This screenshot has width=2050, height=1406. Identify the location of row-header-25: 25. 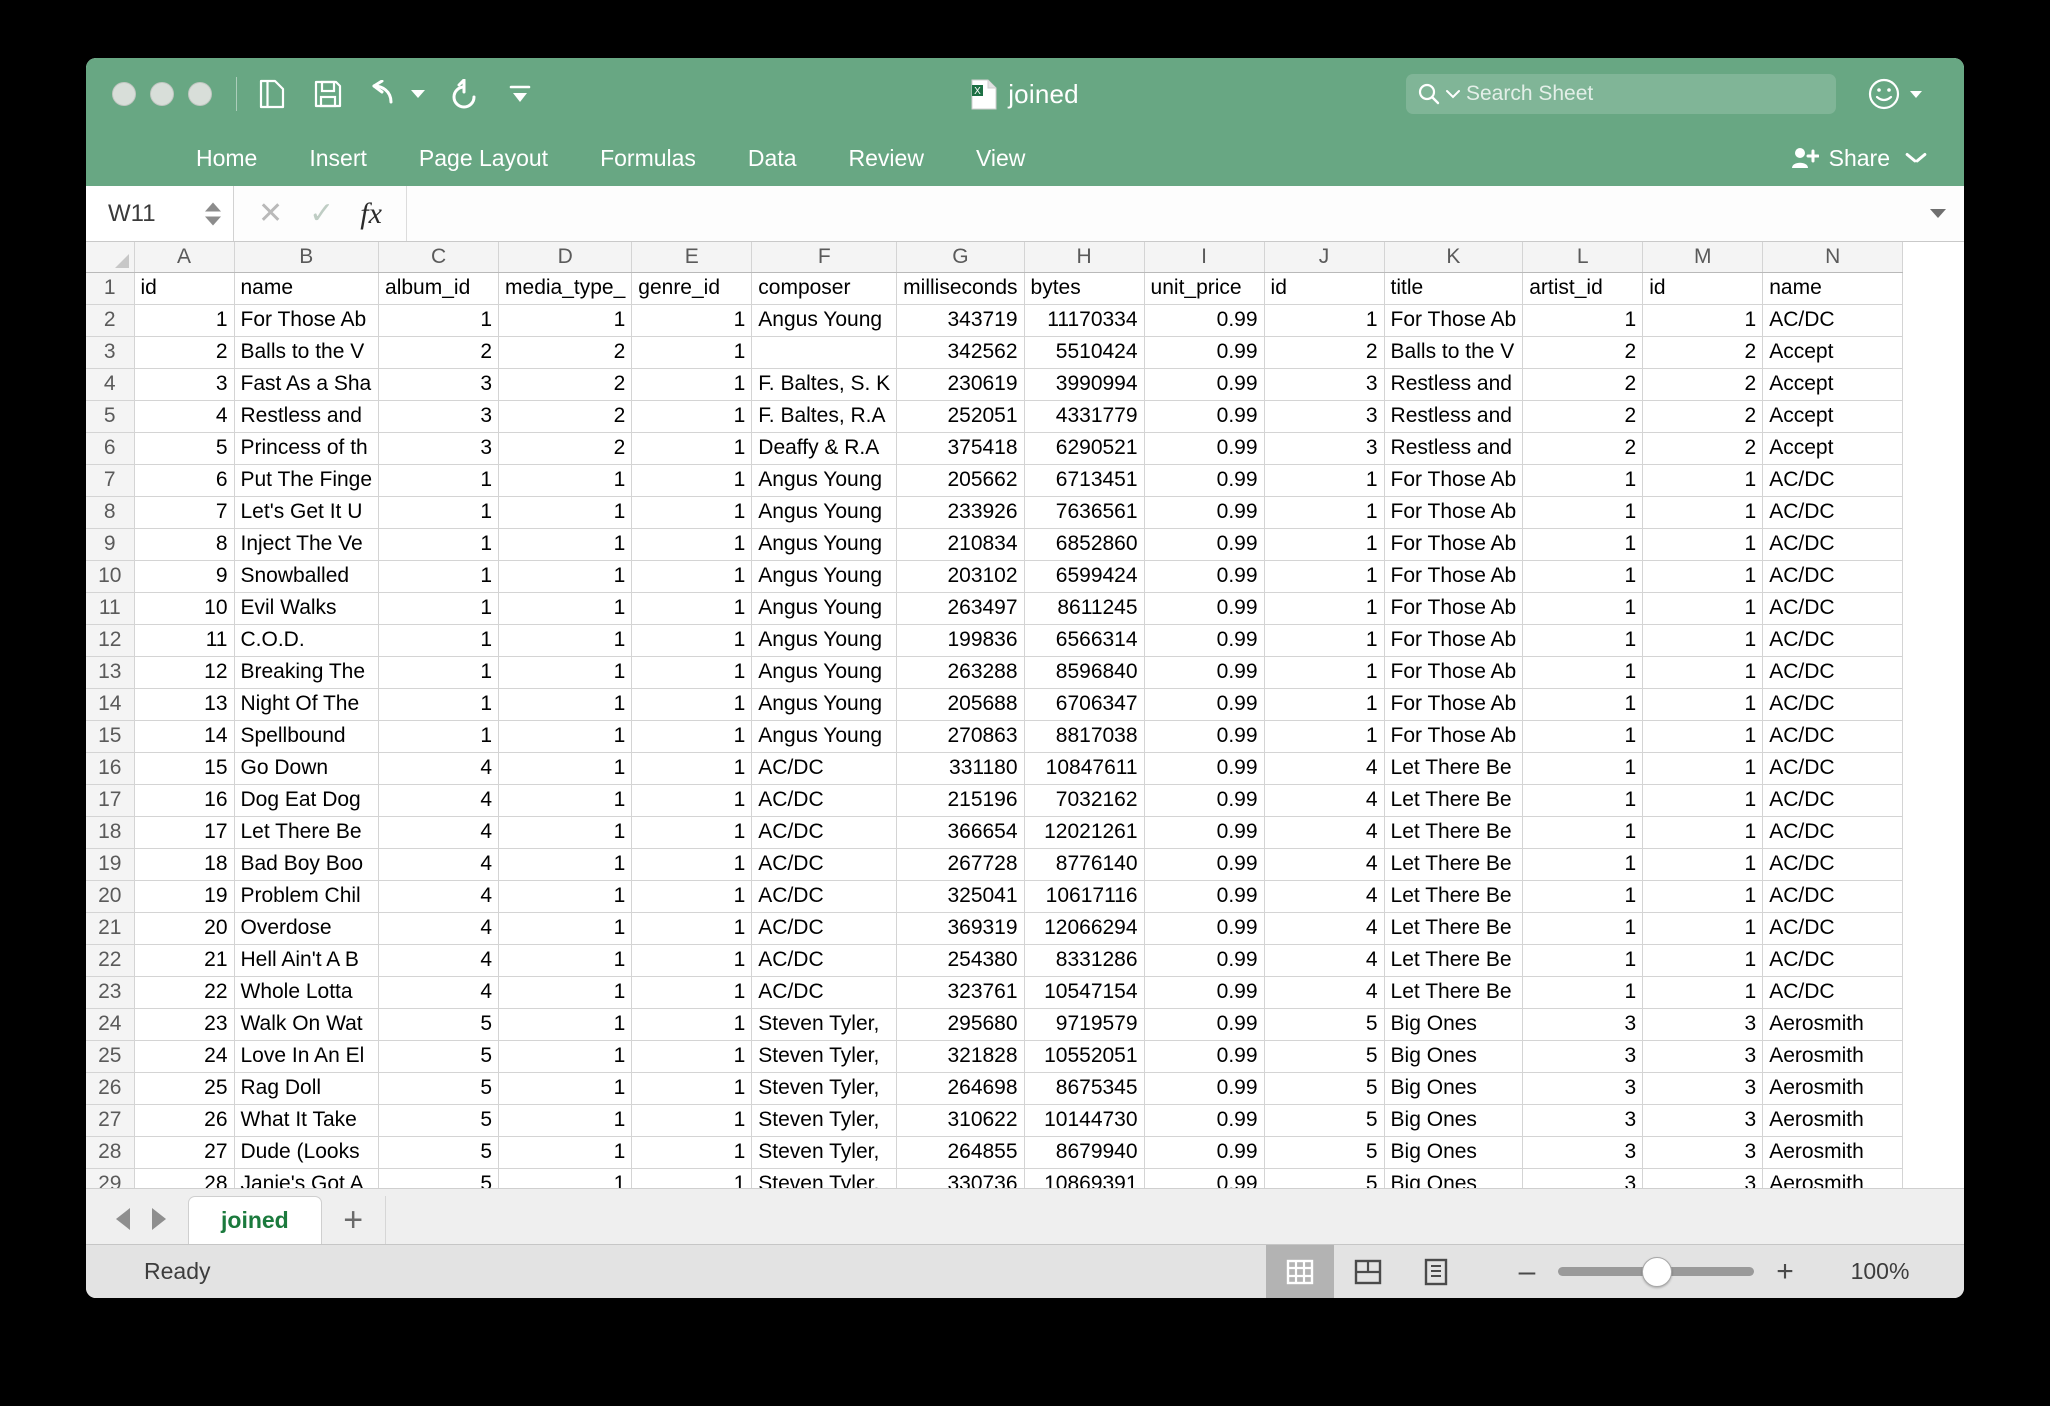
(110, 1056).